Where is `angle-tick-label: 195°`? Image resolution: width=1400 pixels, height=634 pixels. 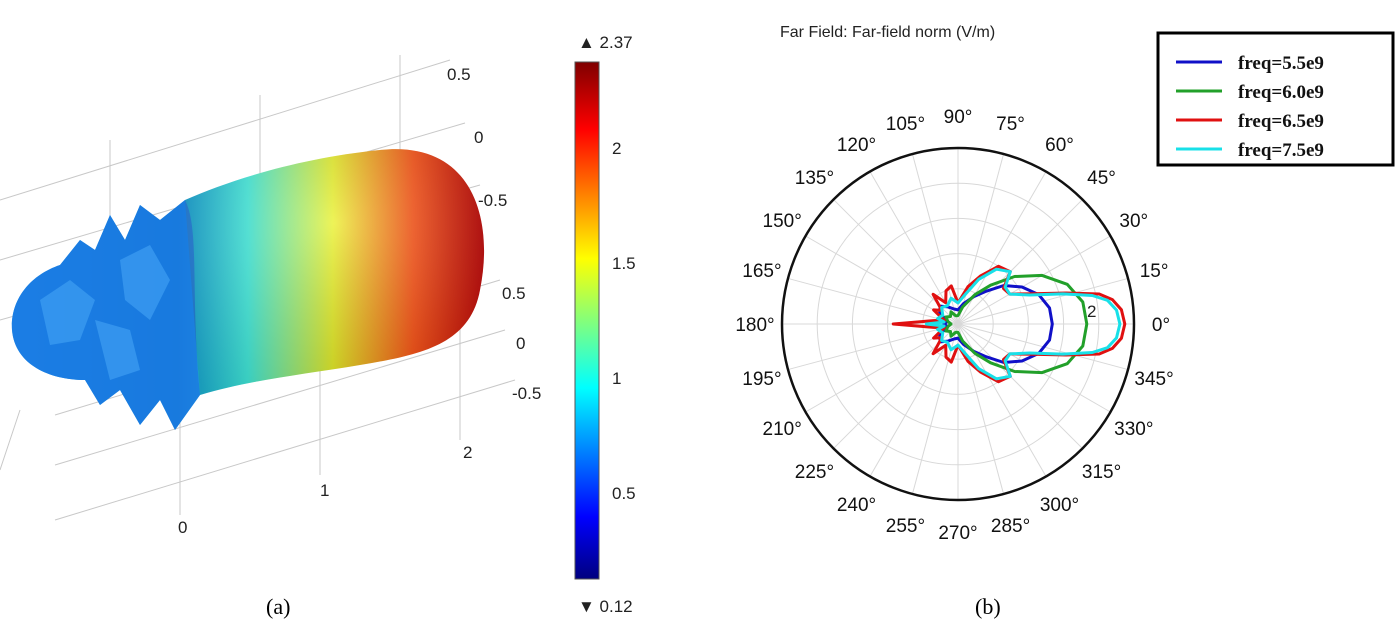
angle-tick-label: 195° is located at coordinates (761, 379).